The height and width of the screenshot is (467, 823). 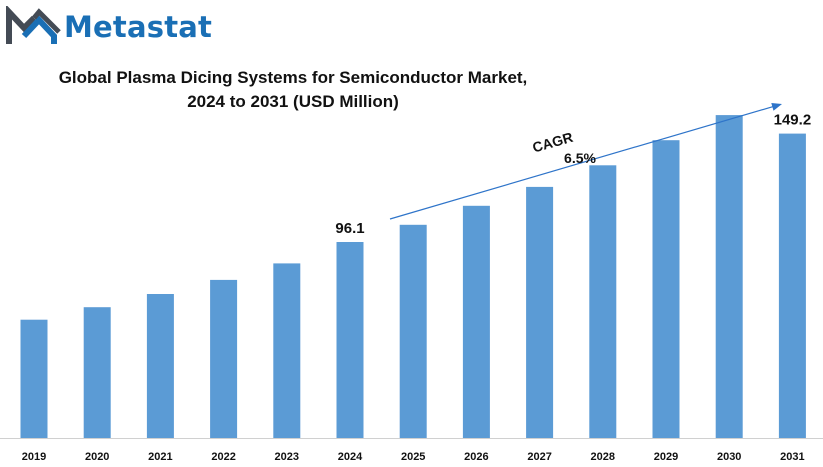 I want to click on brand-logo: Metastat, so click(x=126, y=27).